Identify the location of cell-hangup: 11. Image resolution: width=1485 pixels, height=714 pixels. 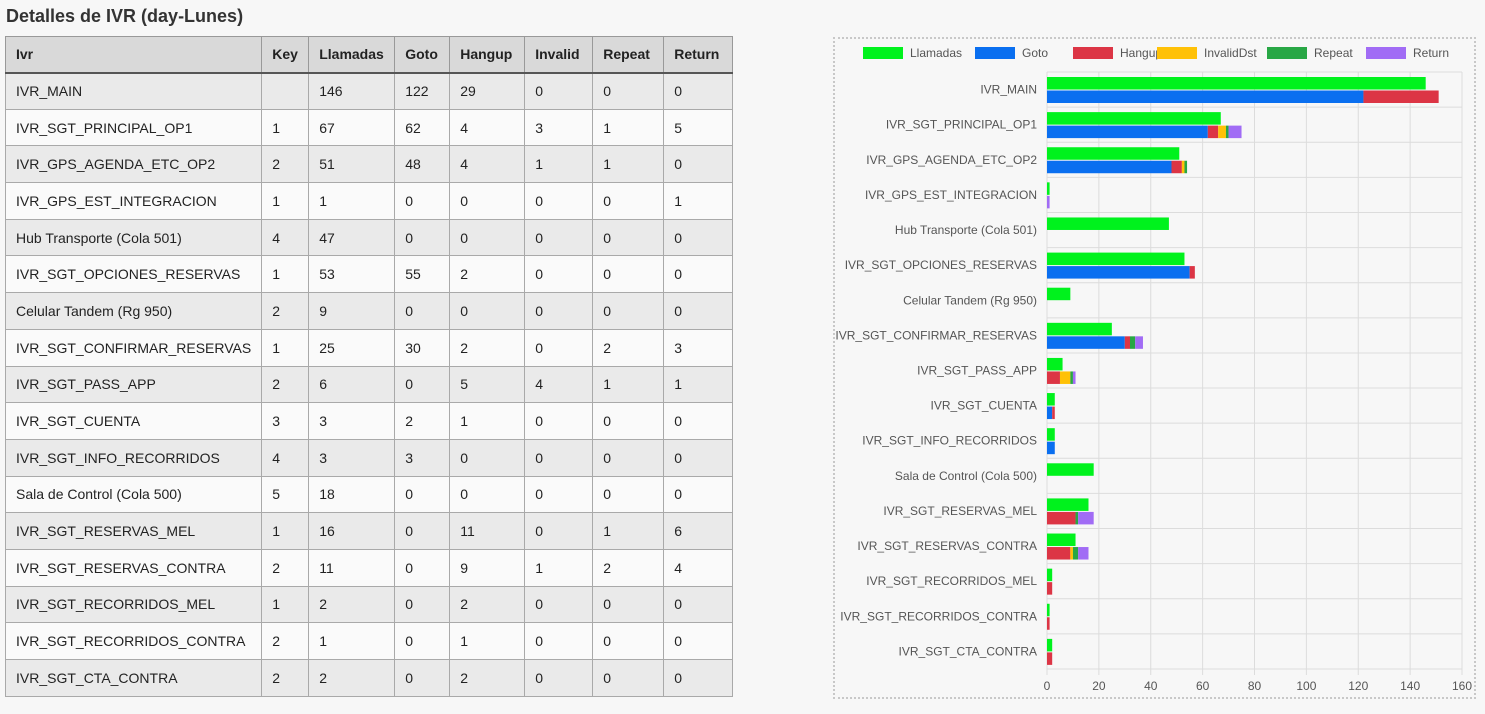
(487, 531).